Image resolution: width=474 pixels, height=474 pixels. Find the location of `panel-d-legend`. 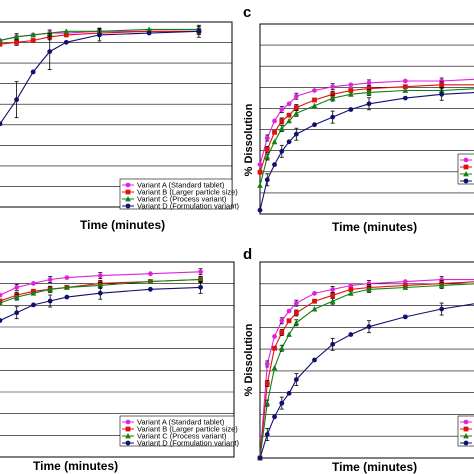

panel-d-legend is located at coordinates (465, 431).